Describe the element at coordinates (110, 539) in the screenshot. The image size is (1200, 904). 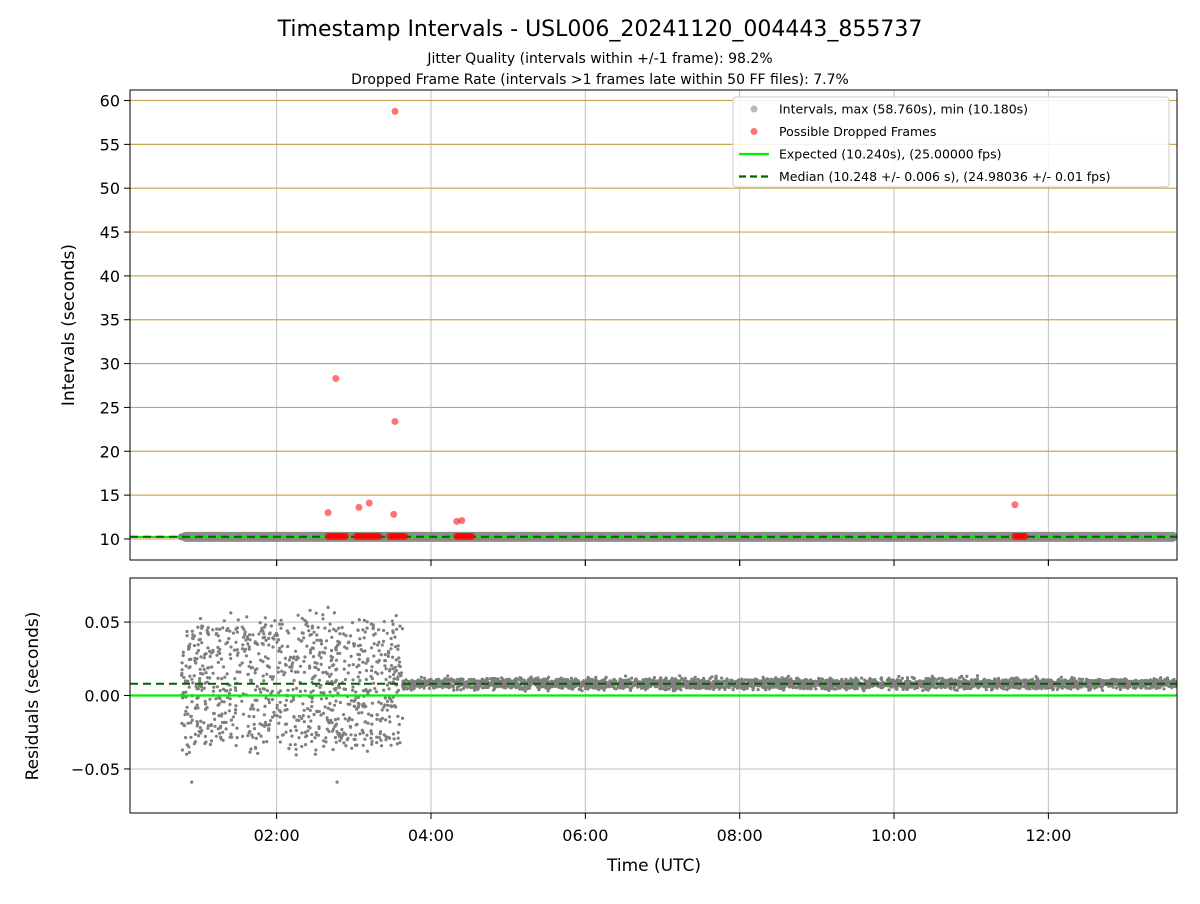
I see `intervals-y-tick-label: 10` at that location.